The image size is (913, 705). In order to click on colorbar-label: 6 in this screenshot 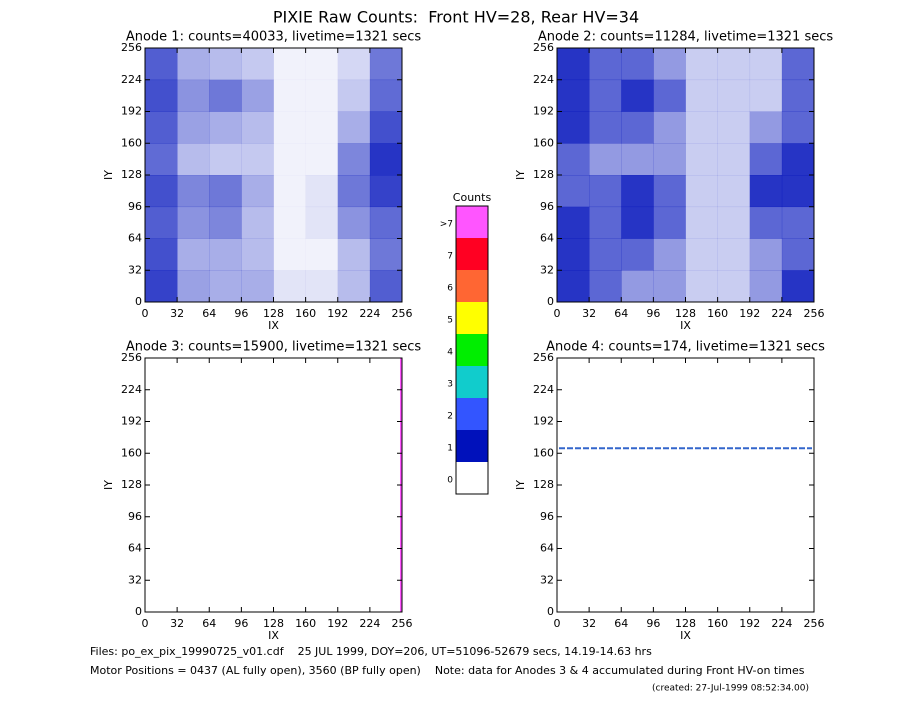, I will do `click(450, 289)`.